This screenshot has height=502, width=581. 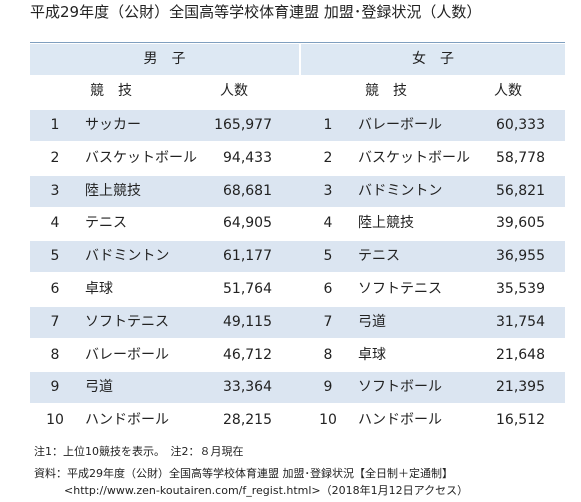 What do you see at coordinates (520, 354) in the screenshot?
I see `count: 21,648` at bounding box center [520, 354].